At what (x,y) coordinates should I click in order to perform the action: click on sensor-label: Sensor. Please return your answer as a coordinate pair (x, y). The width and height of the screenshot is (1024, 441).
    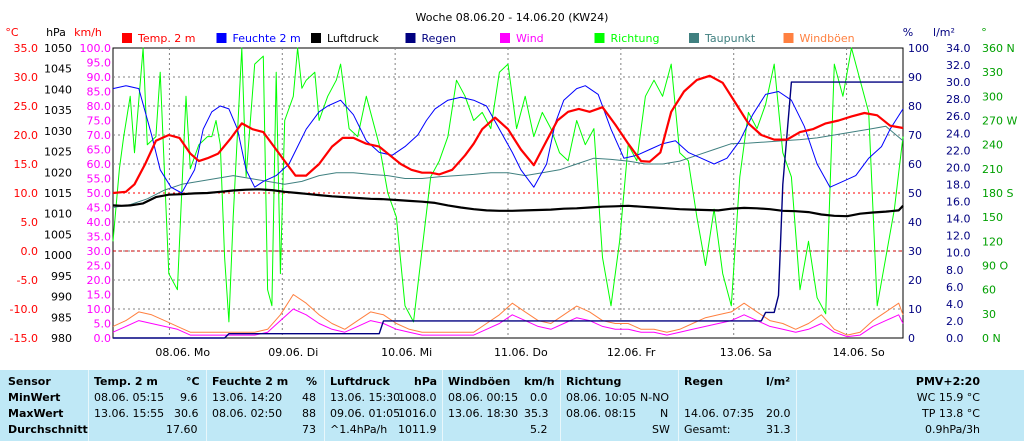
    Looking at the image, I should click on (29, 381).